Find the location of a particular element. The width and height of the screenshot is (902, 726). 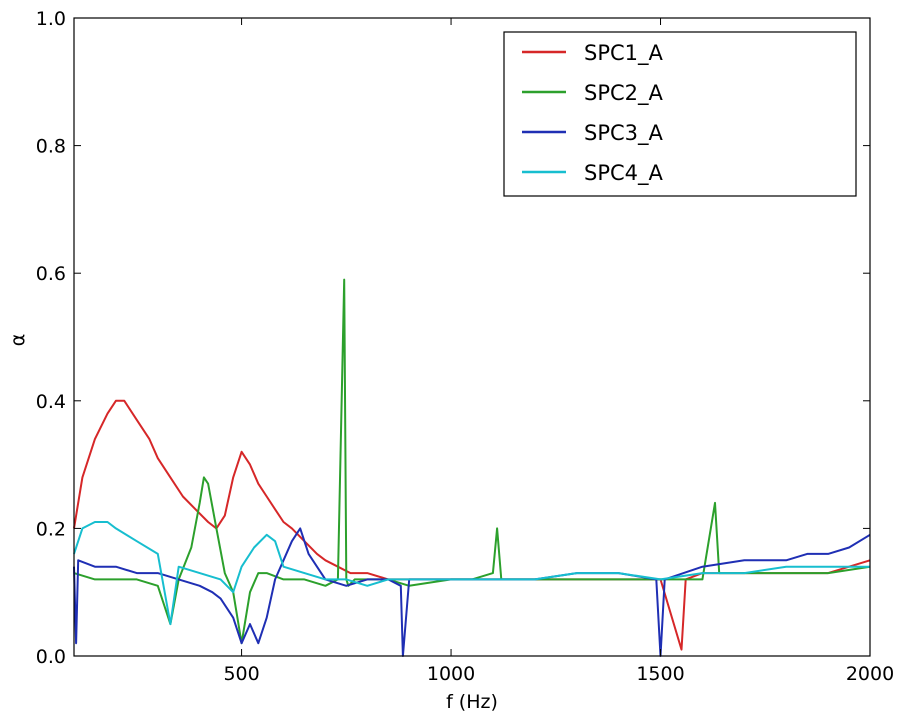

y-tick-label: 0.6 is located at coordinates (51, 274).